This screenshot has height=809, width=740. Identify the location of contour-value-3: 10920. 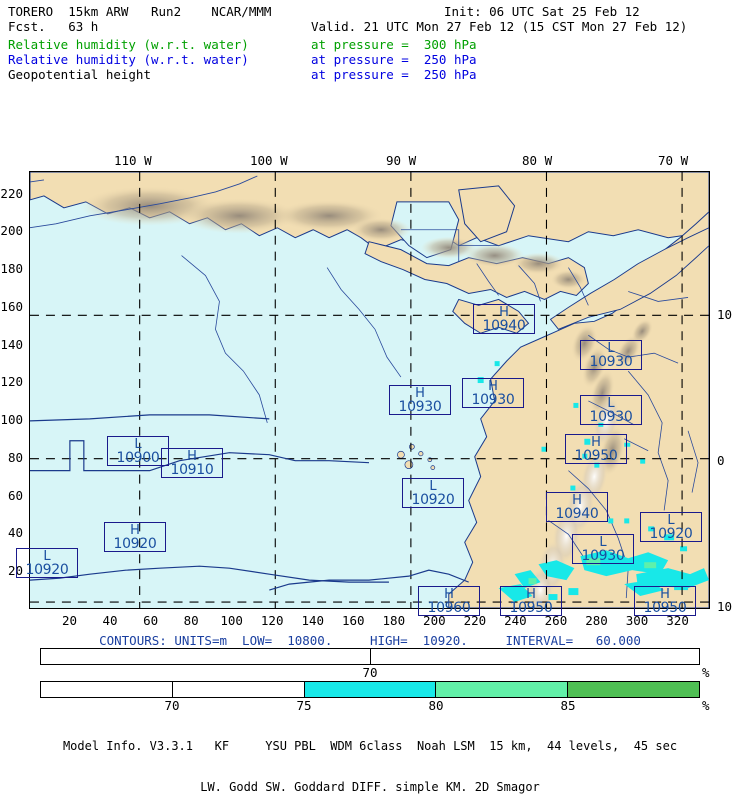
(47, 570).